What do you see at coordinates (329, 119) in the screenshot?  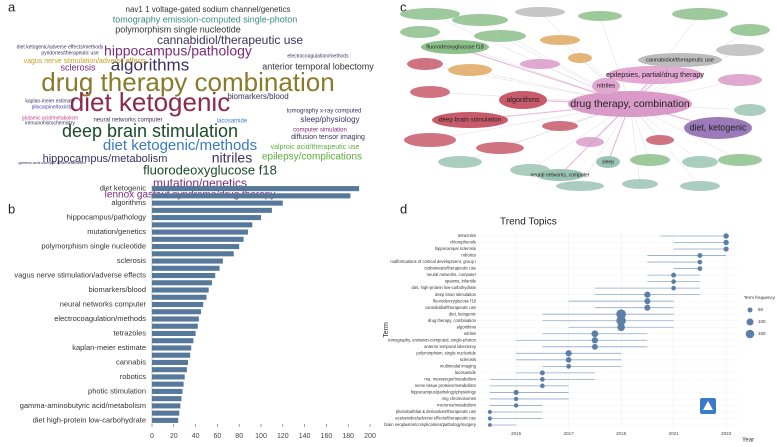 I see `word: sleep/physiology` at bounding box center [329, 119].